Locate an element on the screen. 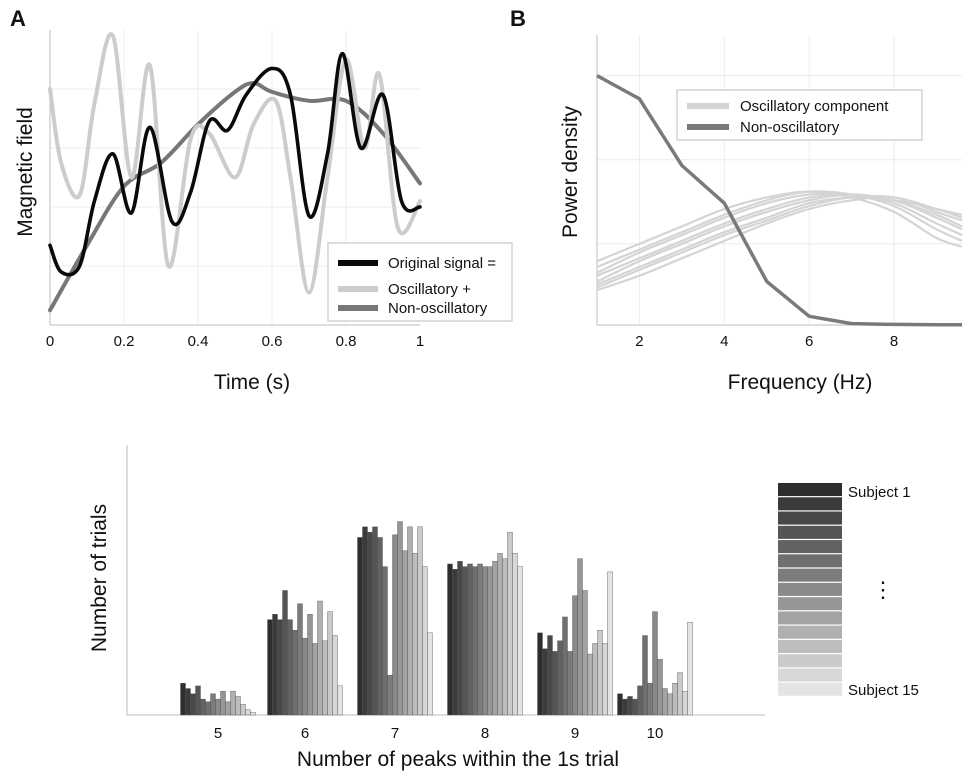 Image resolution: width=963 pixels, height=779 pixels. subject-legend-first: Subject 1 is located at coordinates (879, 492).